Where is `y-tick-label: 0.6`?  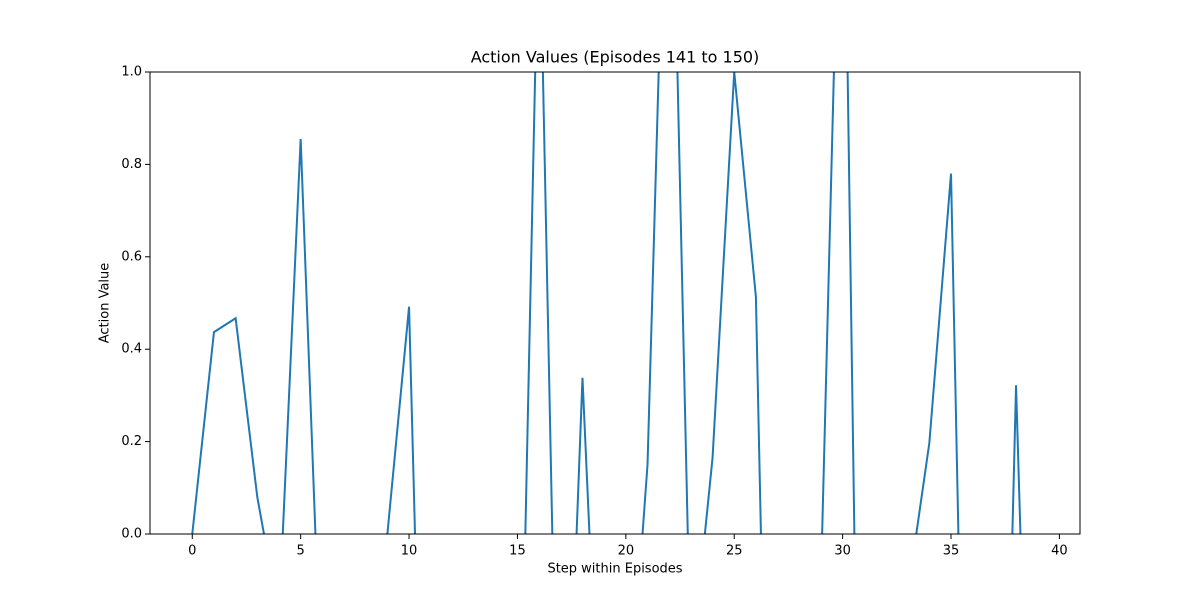
y-tick-label: 0.6 is located at coordinates (131, 256).